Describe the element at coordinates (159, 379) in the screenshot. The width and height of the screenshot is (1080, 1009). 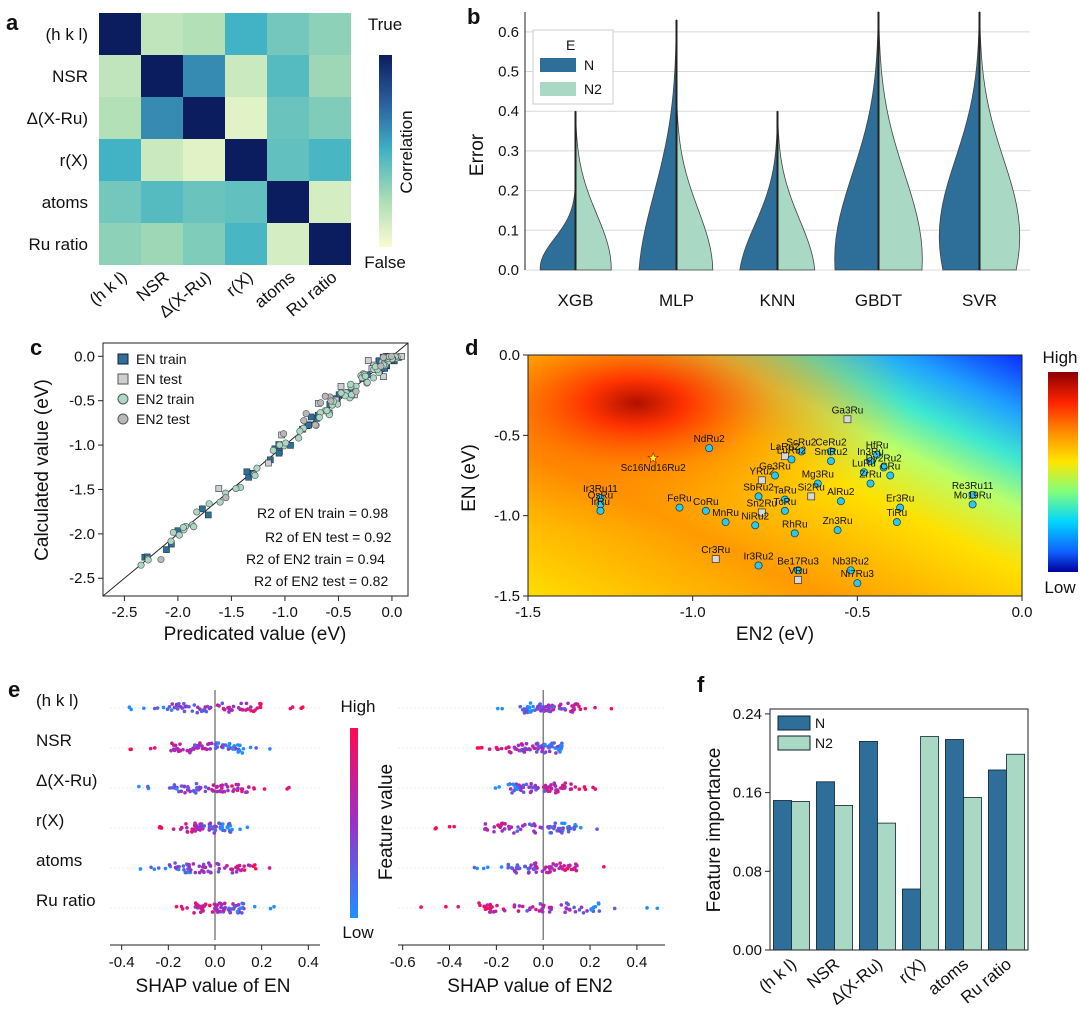
I see `legend-en-test: EN test` at that location.